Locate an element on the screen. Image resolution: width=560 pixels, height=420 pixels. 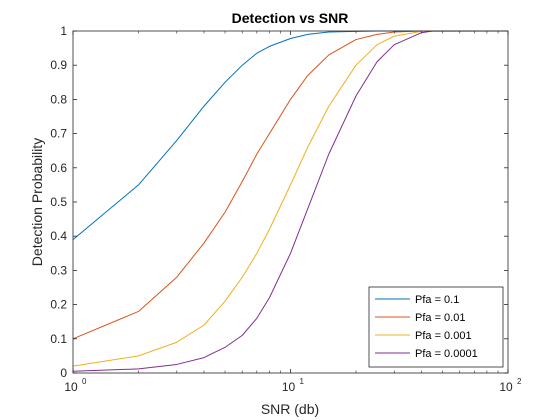
x-tick-exponent: 0 is located at coordinates (84, 381).